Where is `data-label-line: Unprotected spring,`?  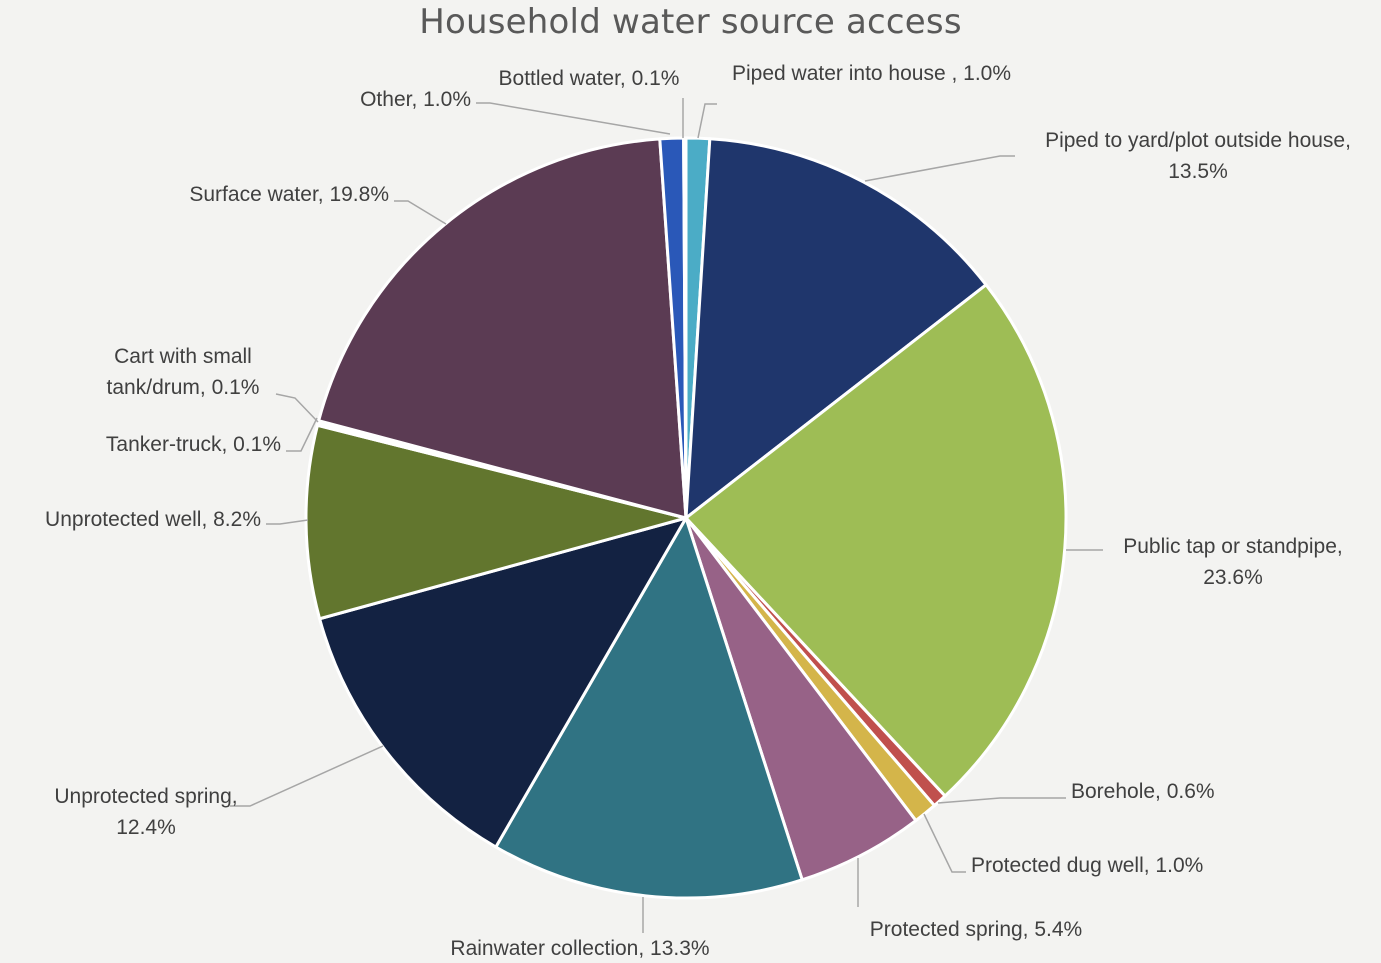 data-label-line: Unprotected spring, is located at coordinates (145, 796).